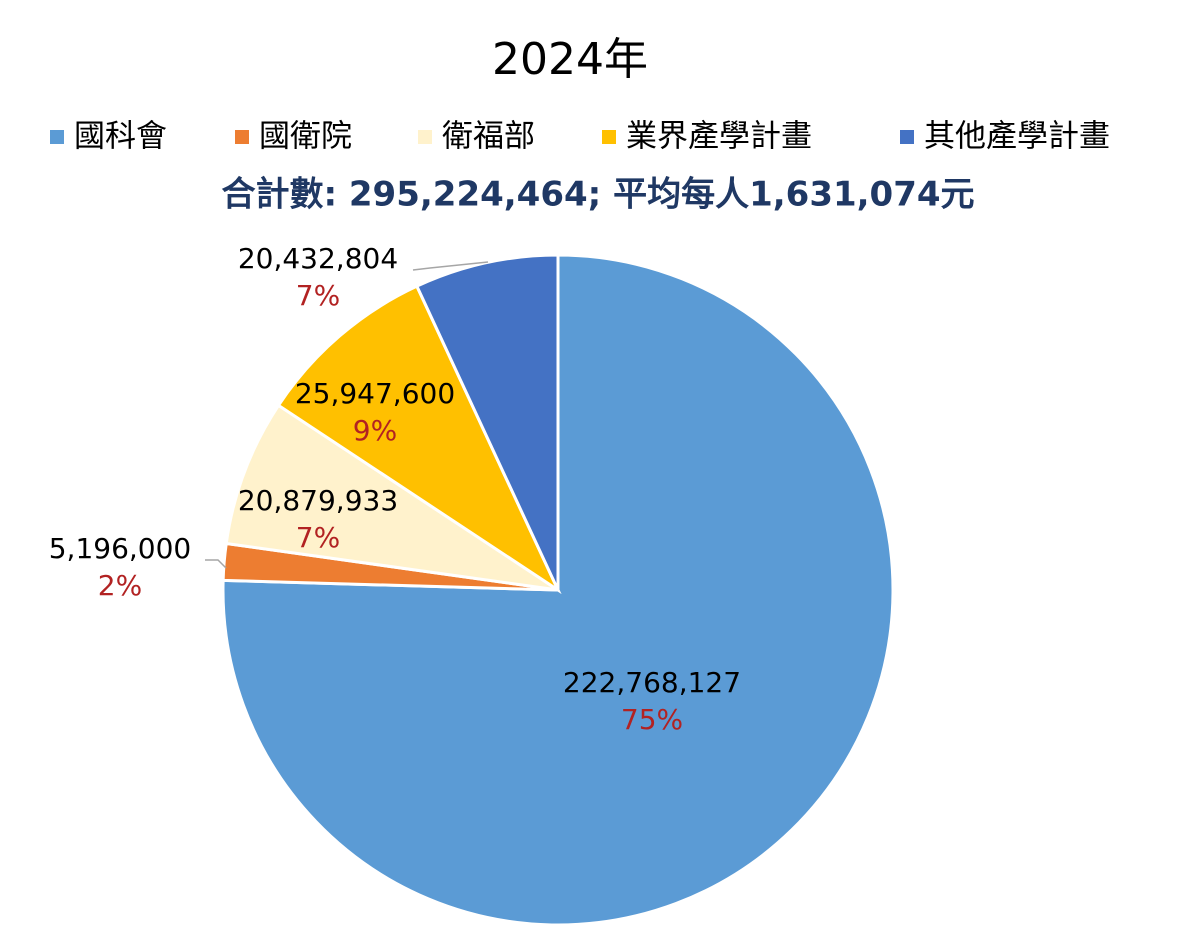 The height and width of the screenshot is (951, 1200). What do you see at coordinates (719, 137) in the screenshot?
I see `legend-label: 業界產學計畫` at bounding box center [719, 137].